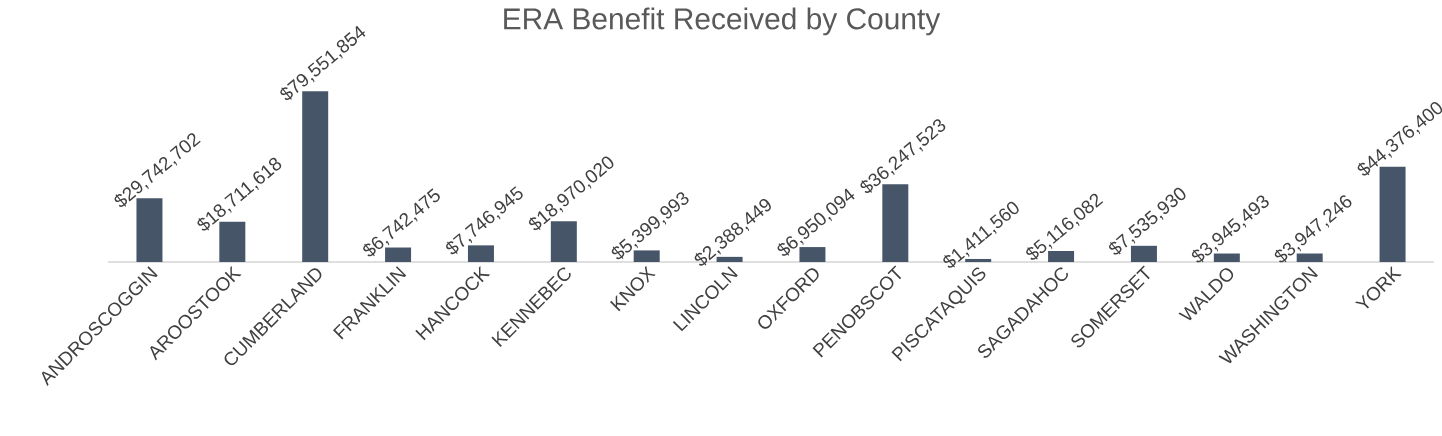 The image size is (1442, 436). Describe the element at coordinates (722, 21) in the screenshot. I see `chart-title: ERA Benefit Received by County` at that location.